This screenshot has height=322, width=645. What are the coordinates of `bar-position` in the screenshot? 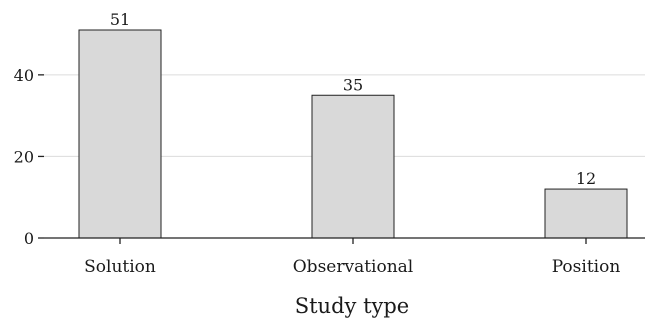 It's located at (586, 213).